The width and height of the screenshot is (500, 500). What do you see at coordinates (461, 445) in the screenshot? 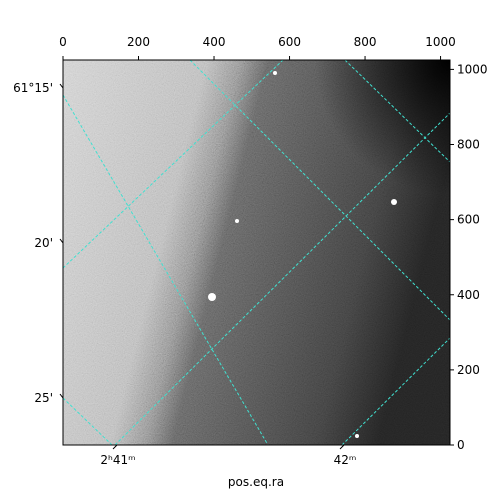
I see `y-tick-label: 0` at bounding box center [461, 445].